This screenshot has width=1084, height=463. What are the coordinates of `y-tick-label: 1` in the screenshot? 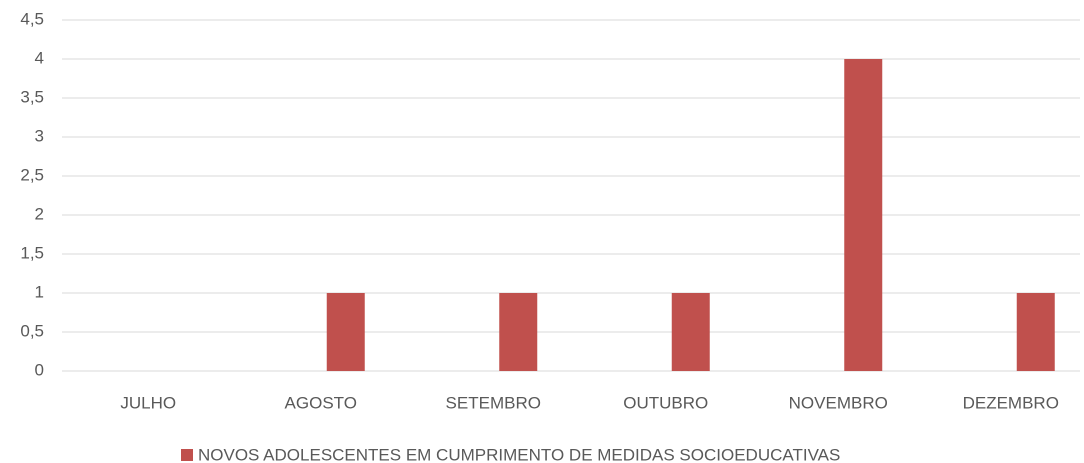 It's located at (39, 291).